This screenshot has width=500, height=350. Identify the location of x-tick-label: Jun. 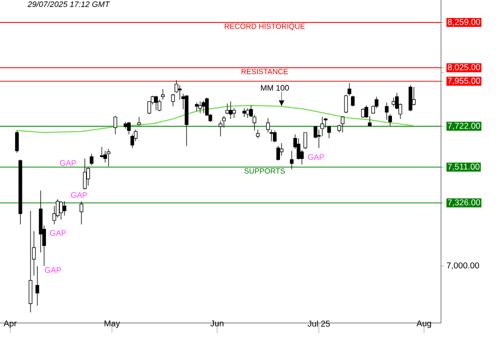
(217, 323).